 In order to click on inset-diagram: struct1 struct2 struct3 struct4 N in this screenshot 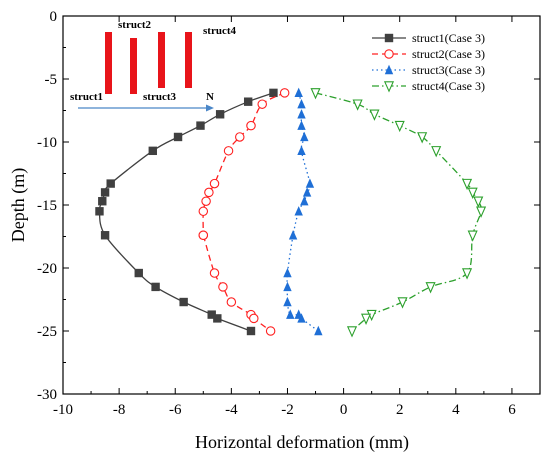, I will do `click(153, 65)`.